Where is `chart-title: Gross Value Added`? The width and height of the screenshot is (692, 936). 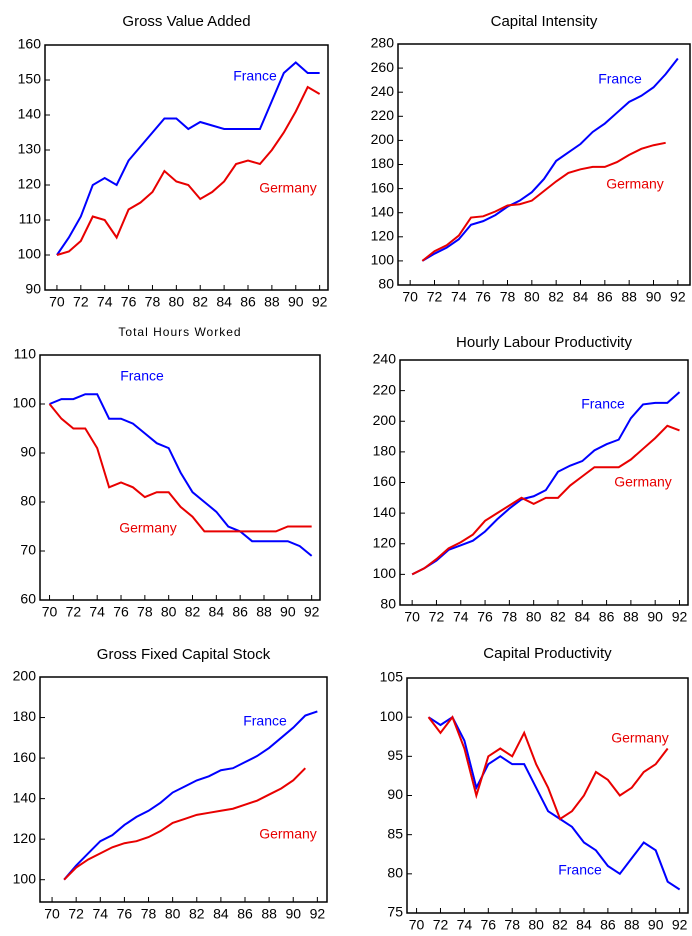 chart-title: Gross Value Added is located at coordinates (186, 21).